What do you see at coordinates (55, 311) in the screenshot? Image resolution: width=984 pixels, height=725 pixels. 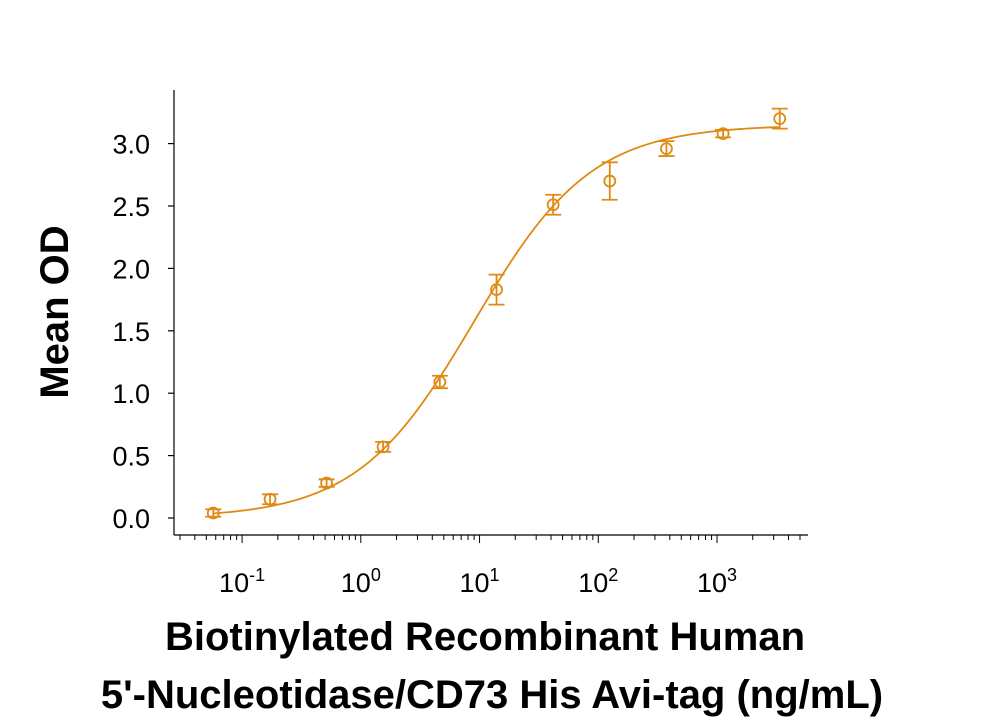 I see `y-axis-title: Mean OD` at bounding box center [55, 311].